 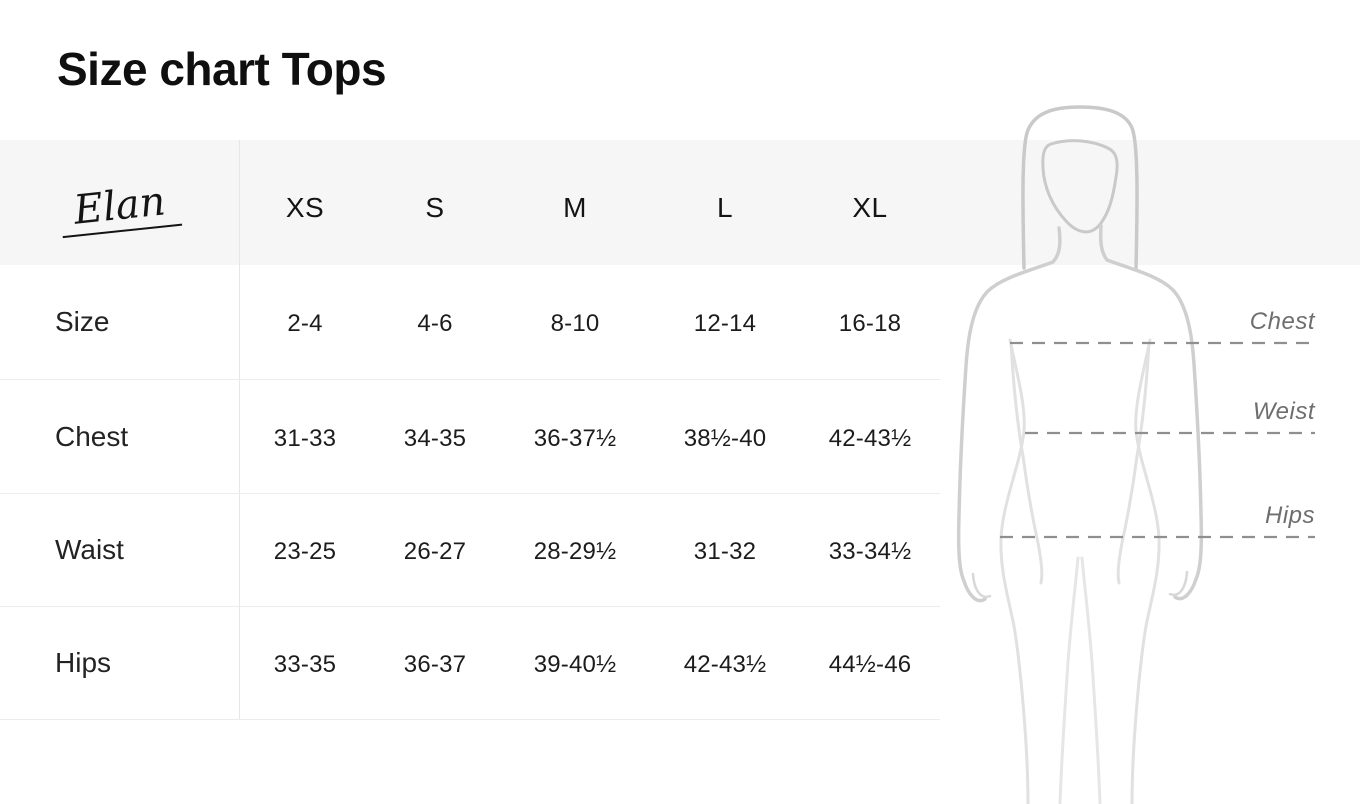 What do you see at coordinates (725, 207) in the screenshot?
I see `column-header-l: L` at bounding box center [725, 207].